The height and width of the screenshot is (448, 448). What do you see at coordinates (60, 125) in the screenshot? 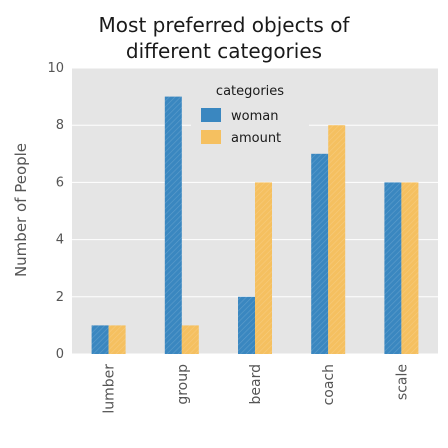
I see `y-tick-label: 8` at bounding box center [60, 125].